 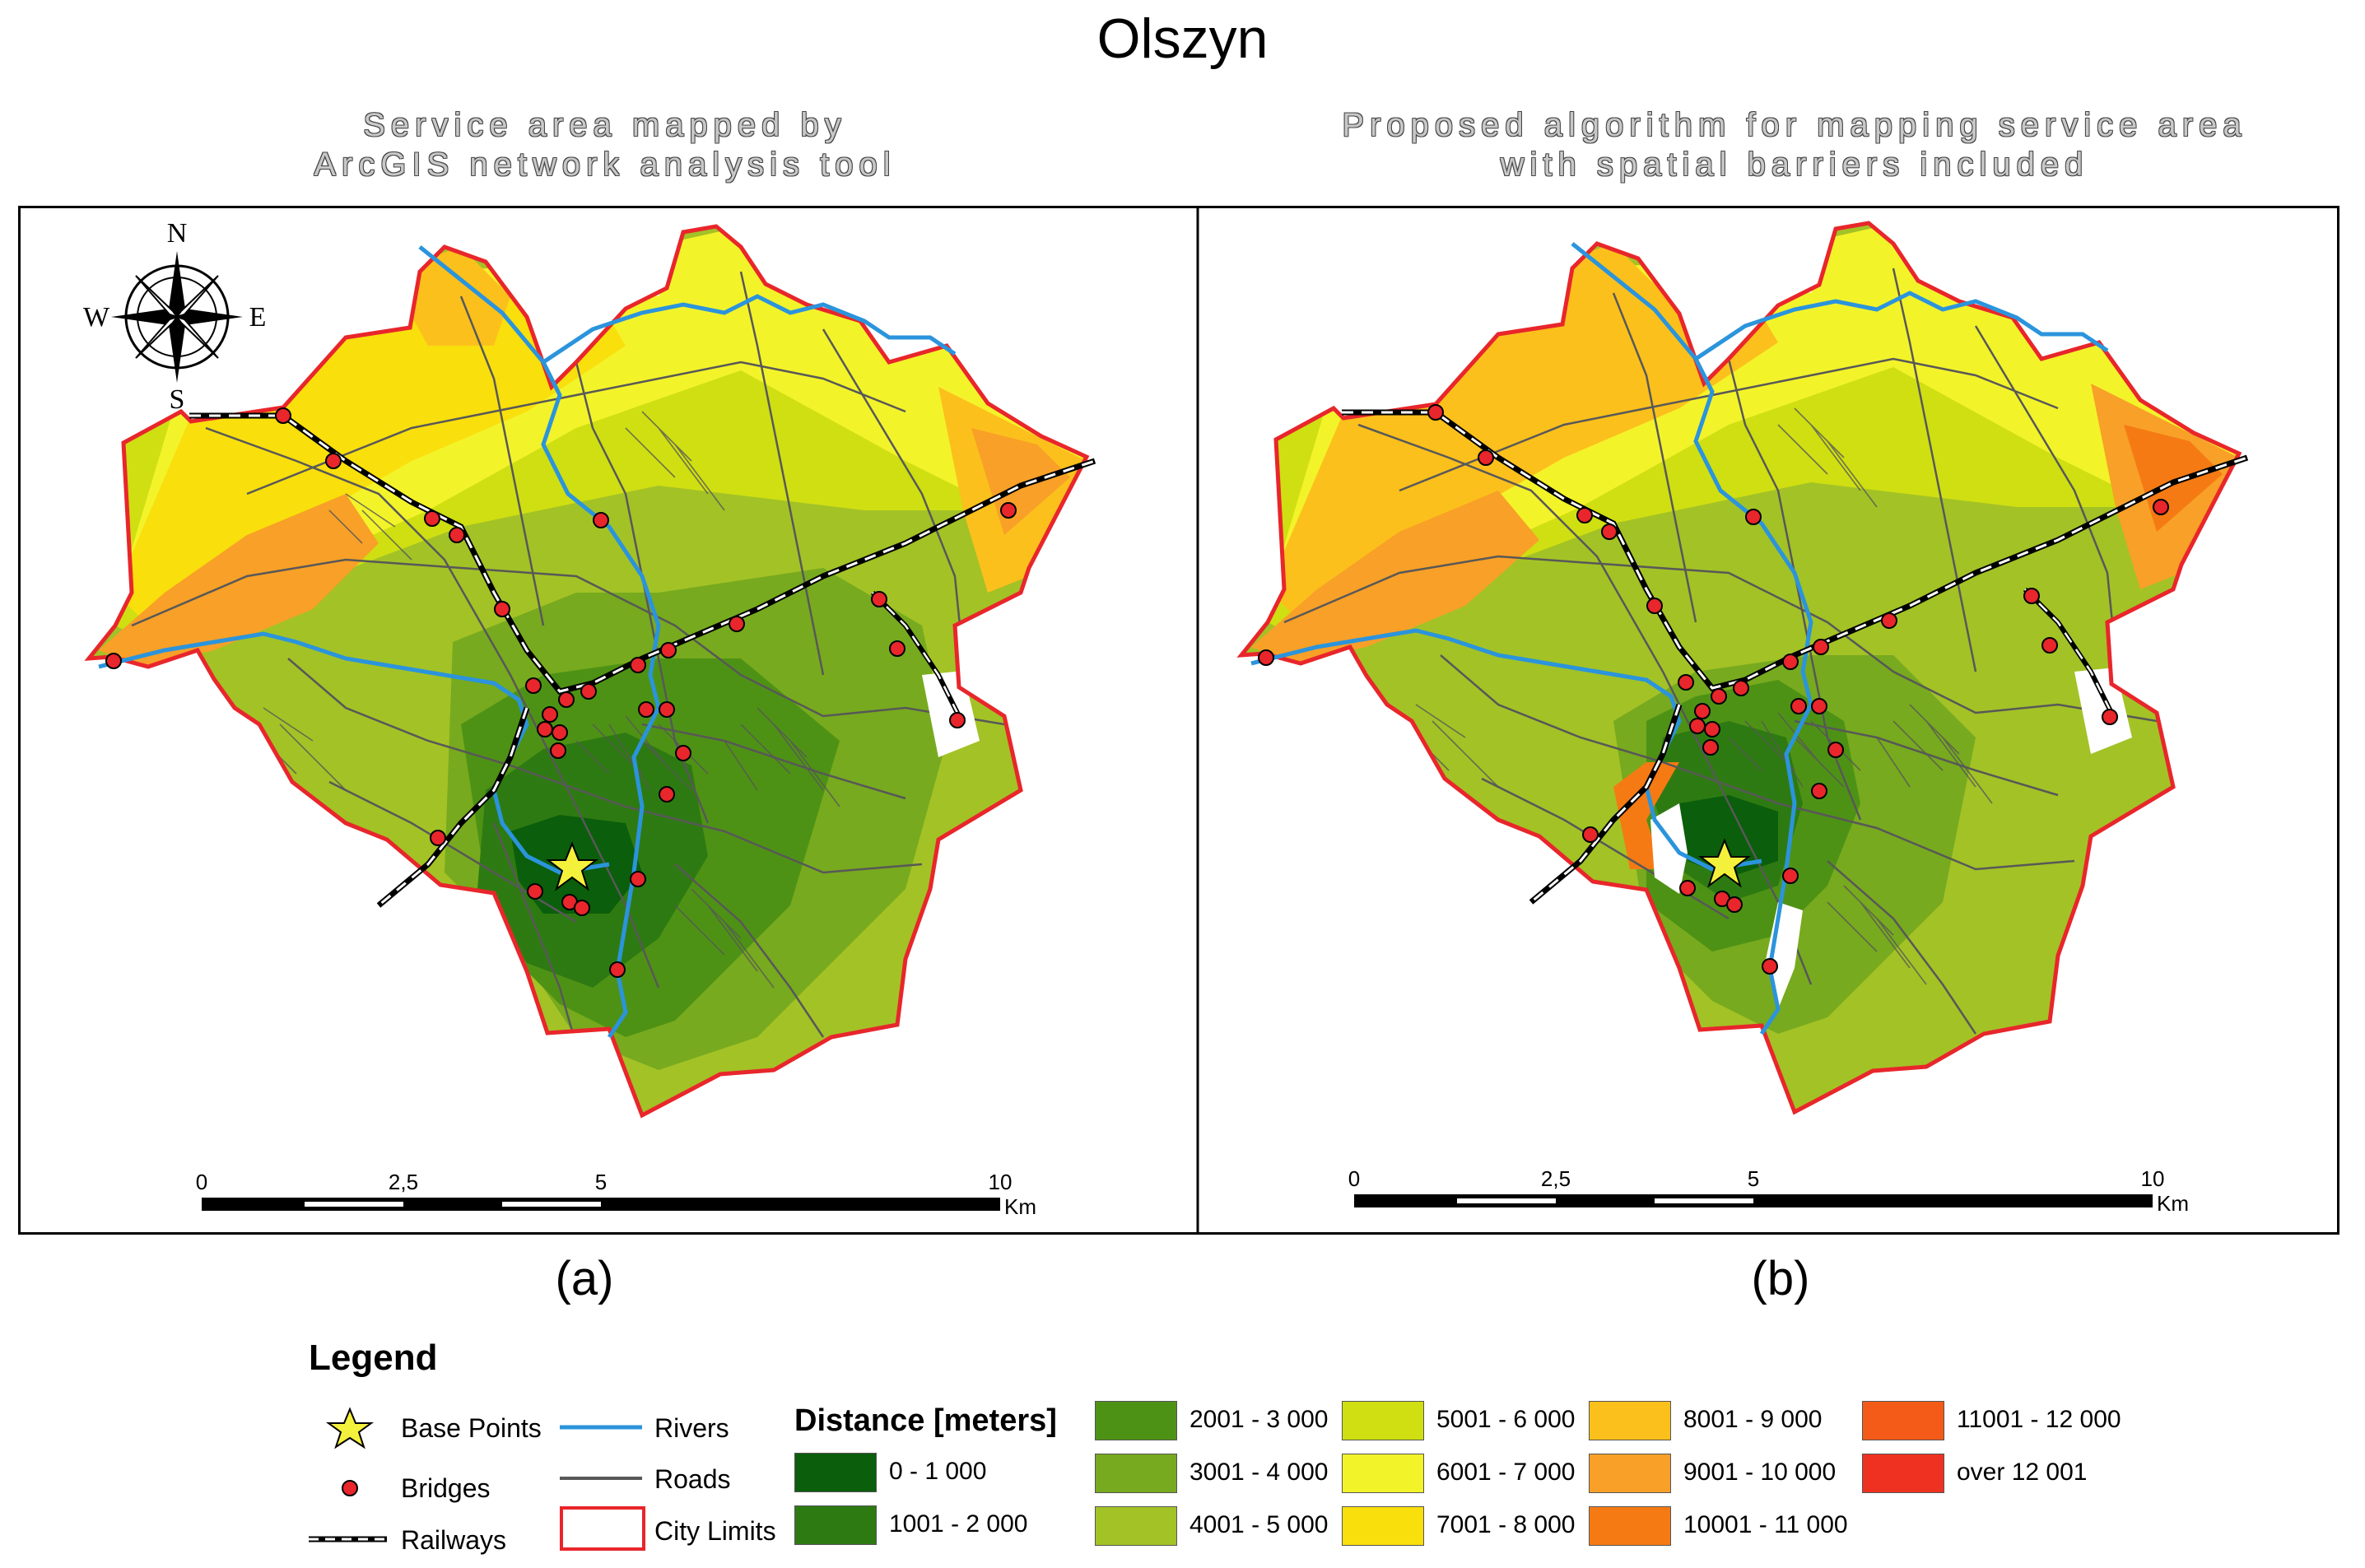 What do you see at coordinates (958, 1524) in the screenshot?
I see `distance-class-label: 1001 - 2 000` at bounding box center [958, 1524].